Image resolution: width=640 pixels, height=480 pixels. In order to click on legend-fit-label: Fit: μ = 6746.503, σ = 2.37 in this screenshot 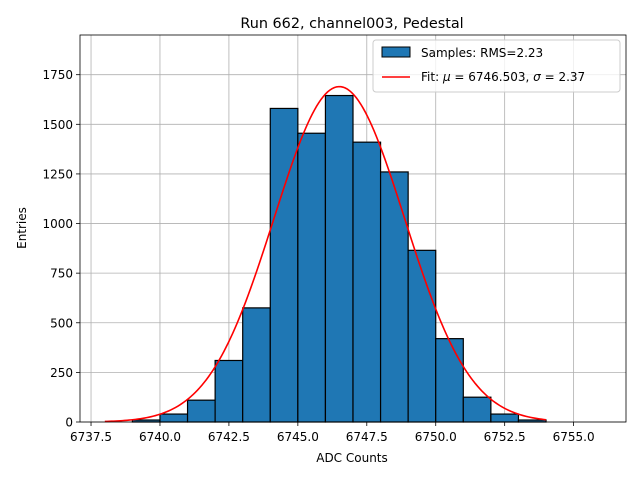, I will do `click(503, 77)`.